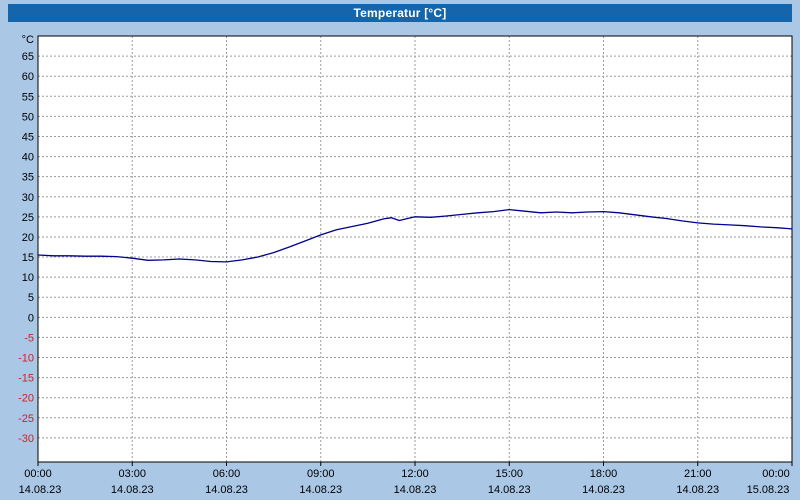 The image size is (800, 500). I want to click on x-tick-time: 12:00, so click(415, 474).